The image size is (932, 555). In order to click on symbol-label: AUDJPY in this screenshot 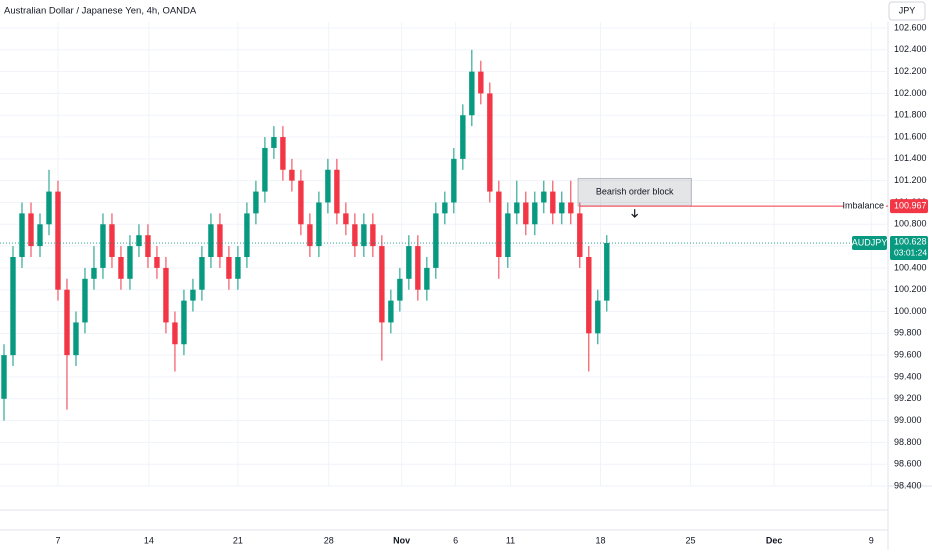, I will do `click(870, 242)`.